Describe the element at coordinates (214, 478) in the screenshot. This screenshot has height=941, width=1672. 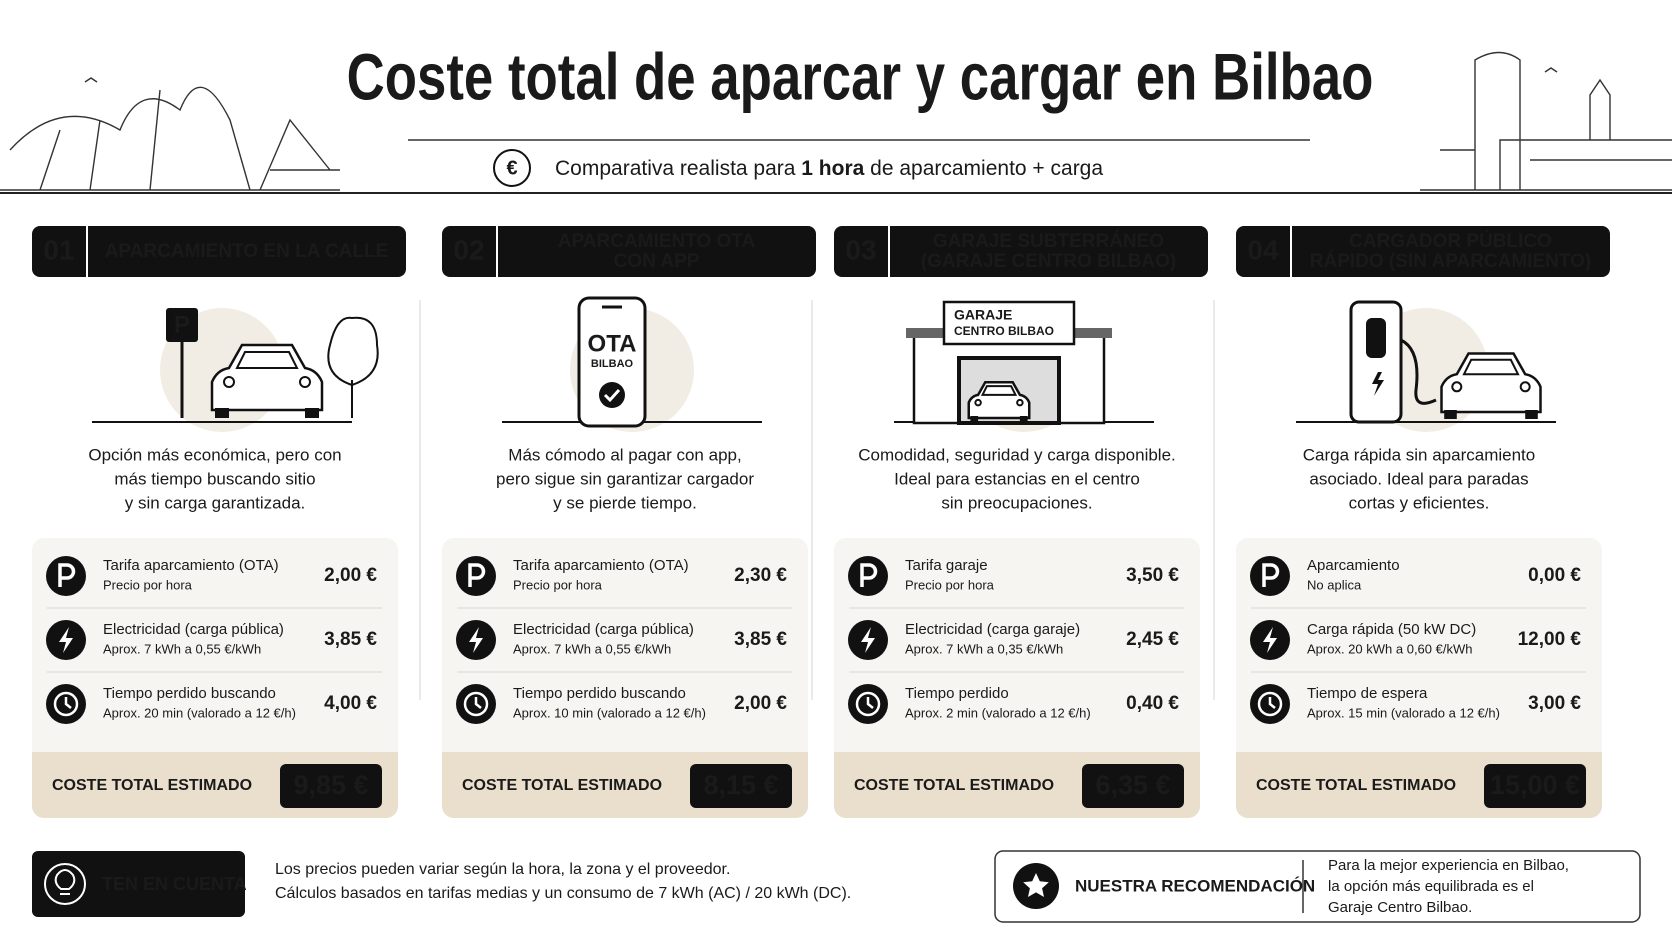
I see `card-description: más tiempo buscando sitio` at that location.